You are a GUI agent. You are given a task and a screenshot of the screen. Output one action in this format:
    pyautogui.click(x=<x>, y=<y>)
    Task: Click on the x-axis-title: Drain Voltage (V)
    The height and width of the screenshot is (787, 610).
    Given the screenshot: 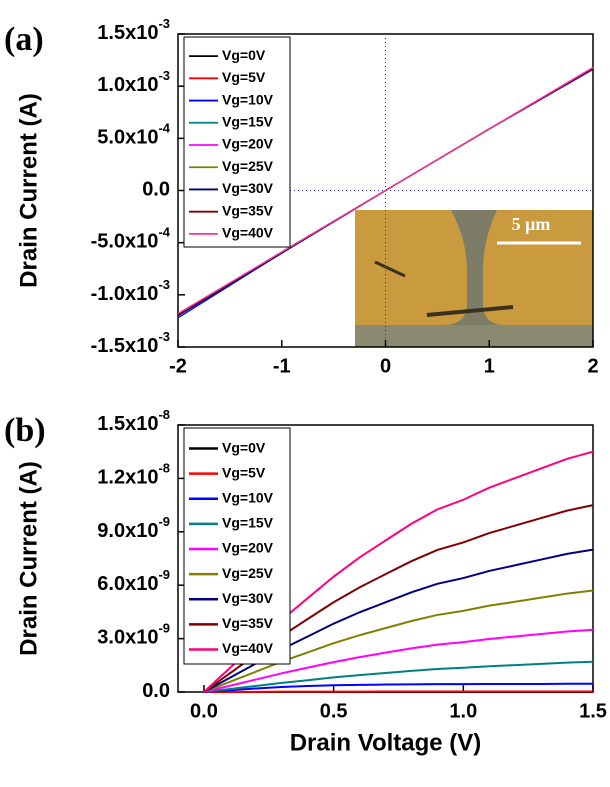 What is the action you would take?
    pyautogui.click(x=386, y=742)
    